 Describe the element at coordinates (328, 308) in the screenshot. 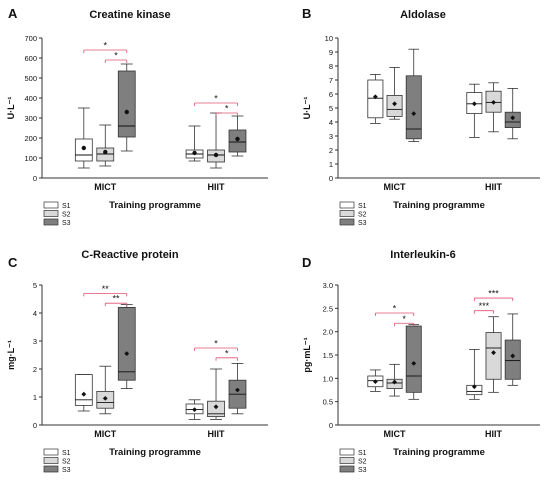

I see `y-tick-label: 2.5` at that location.